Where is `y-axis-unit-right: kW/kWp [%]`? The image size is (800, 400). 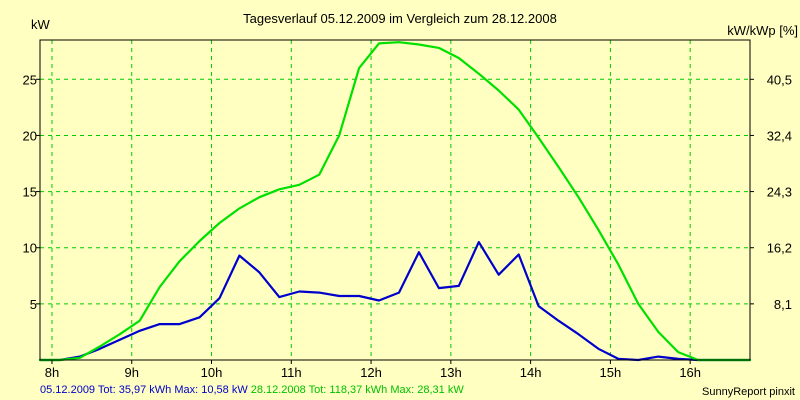
y-axis-unit-right: kW/kWp [%] is located at coordinates (762, 30).